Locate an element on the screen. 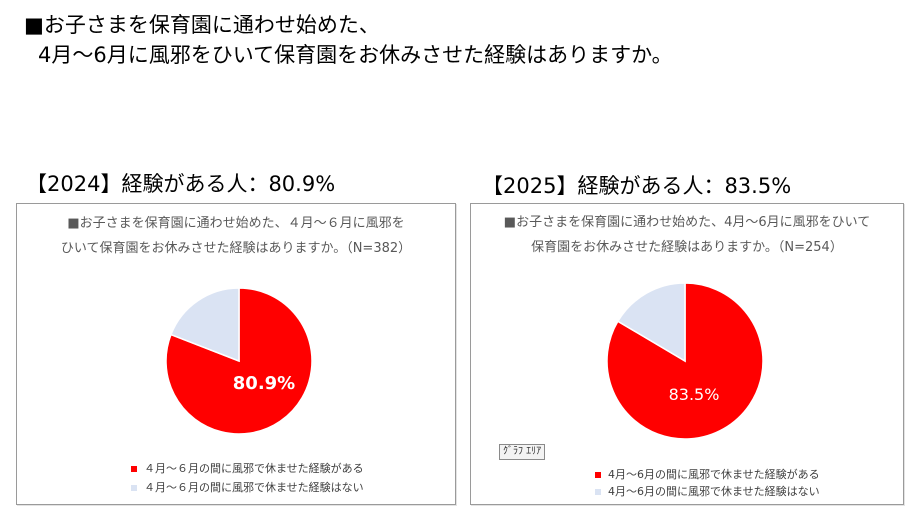  pie-slice-experienced is located at coordinates (239, 361).